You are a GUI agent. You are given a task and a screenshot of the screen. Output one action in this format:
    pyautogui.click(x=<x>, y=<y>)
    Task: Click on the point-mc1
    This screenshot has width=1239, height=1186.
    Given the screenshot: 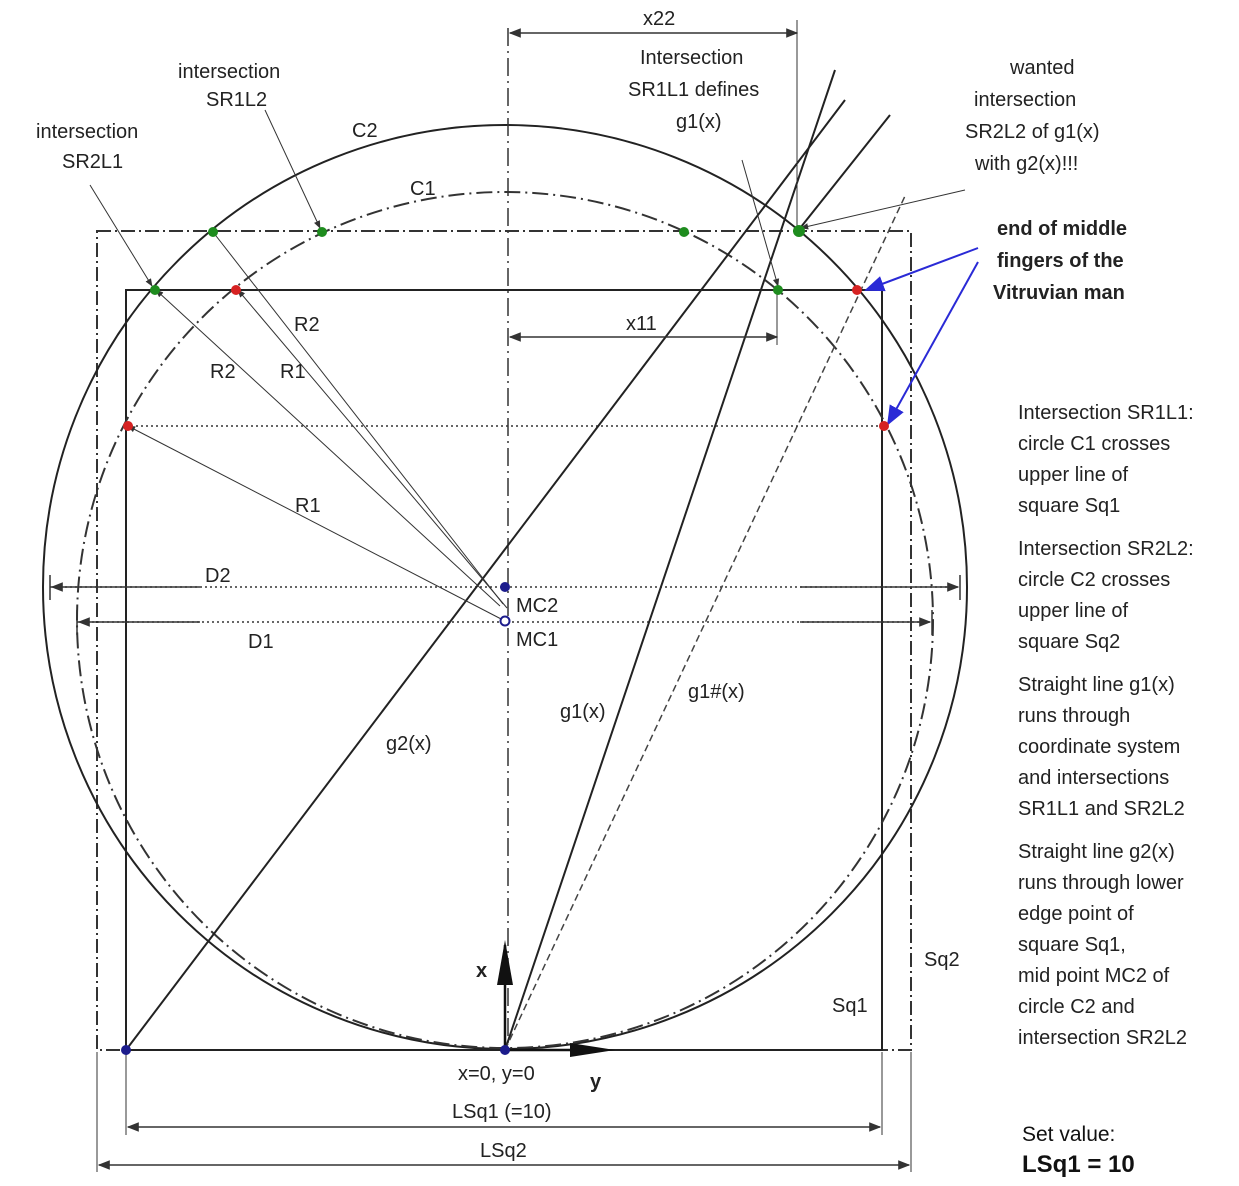 What is the action you would take?
    pyautogui.click(x=505, y=621)
    